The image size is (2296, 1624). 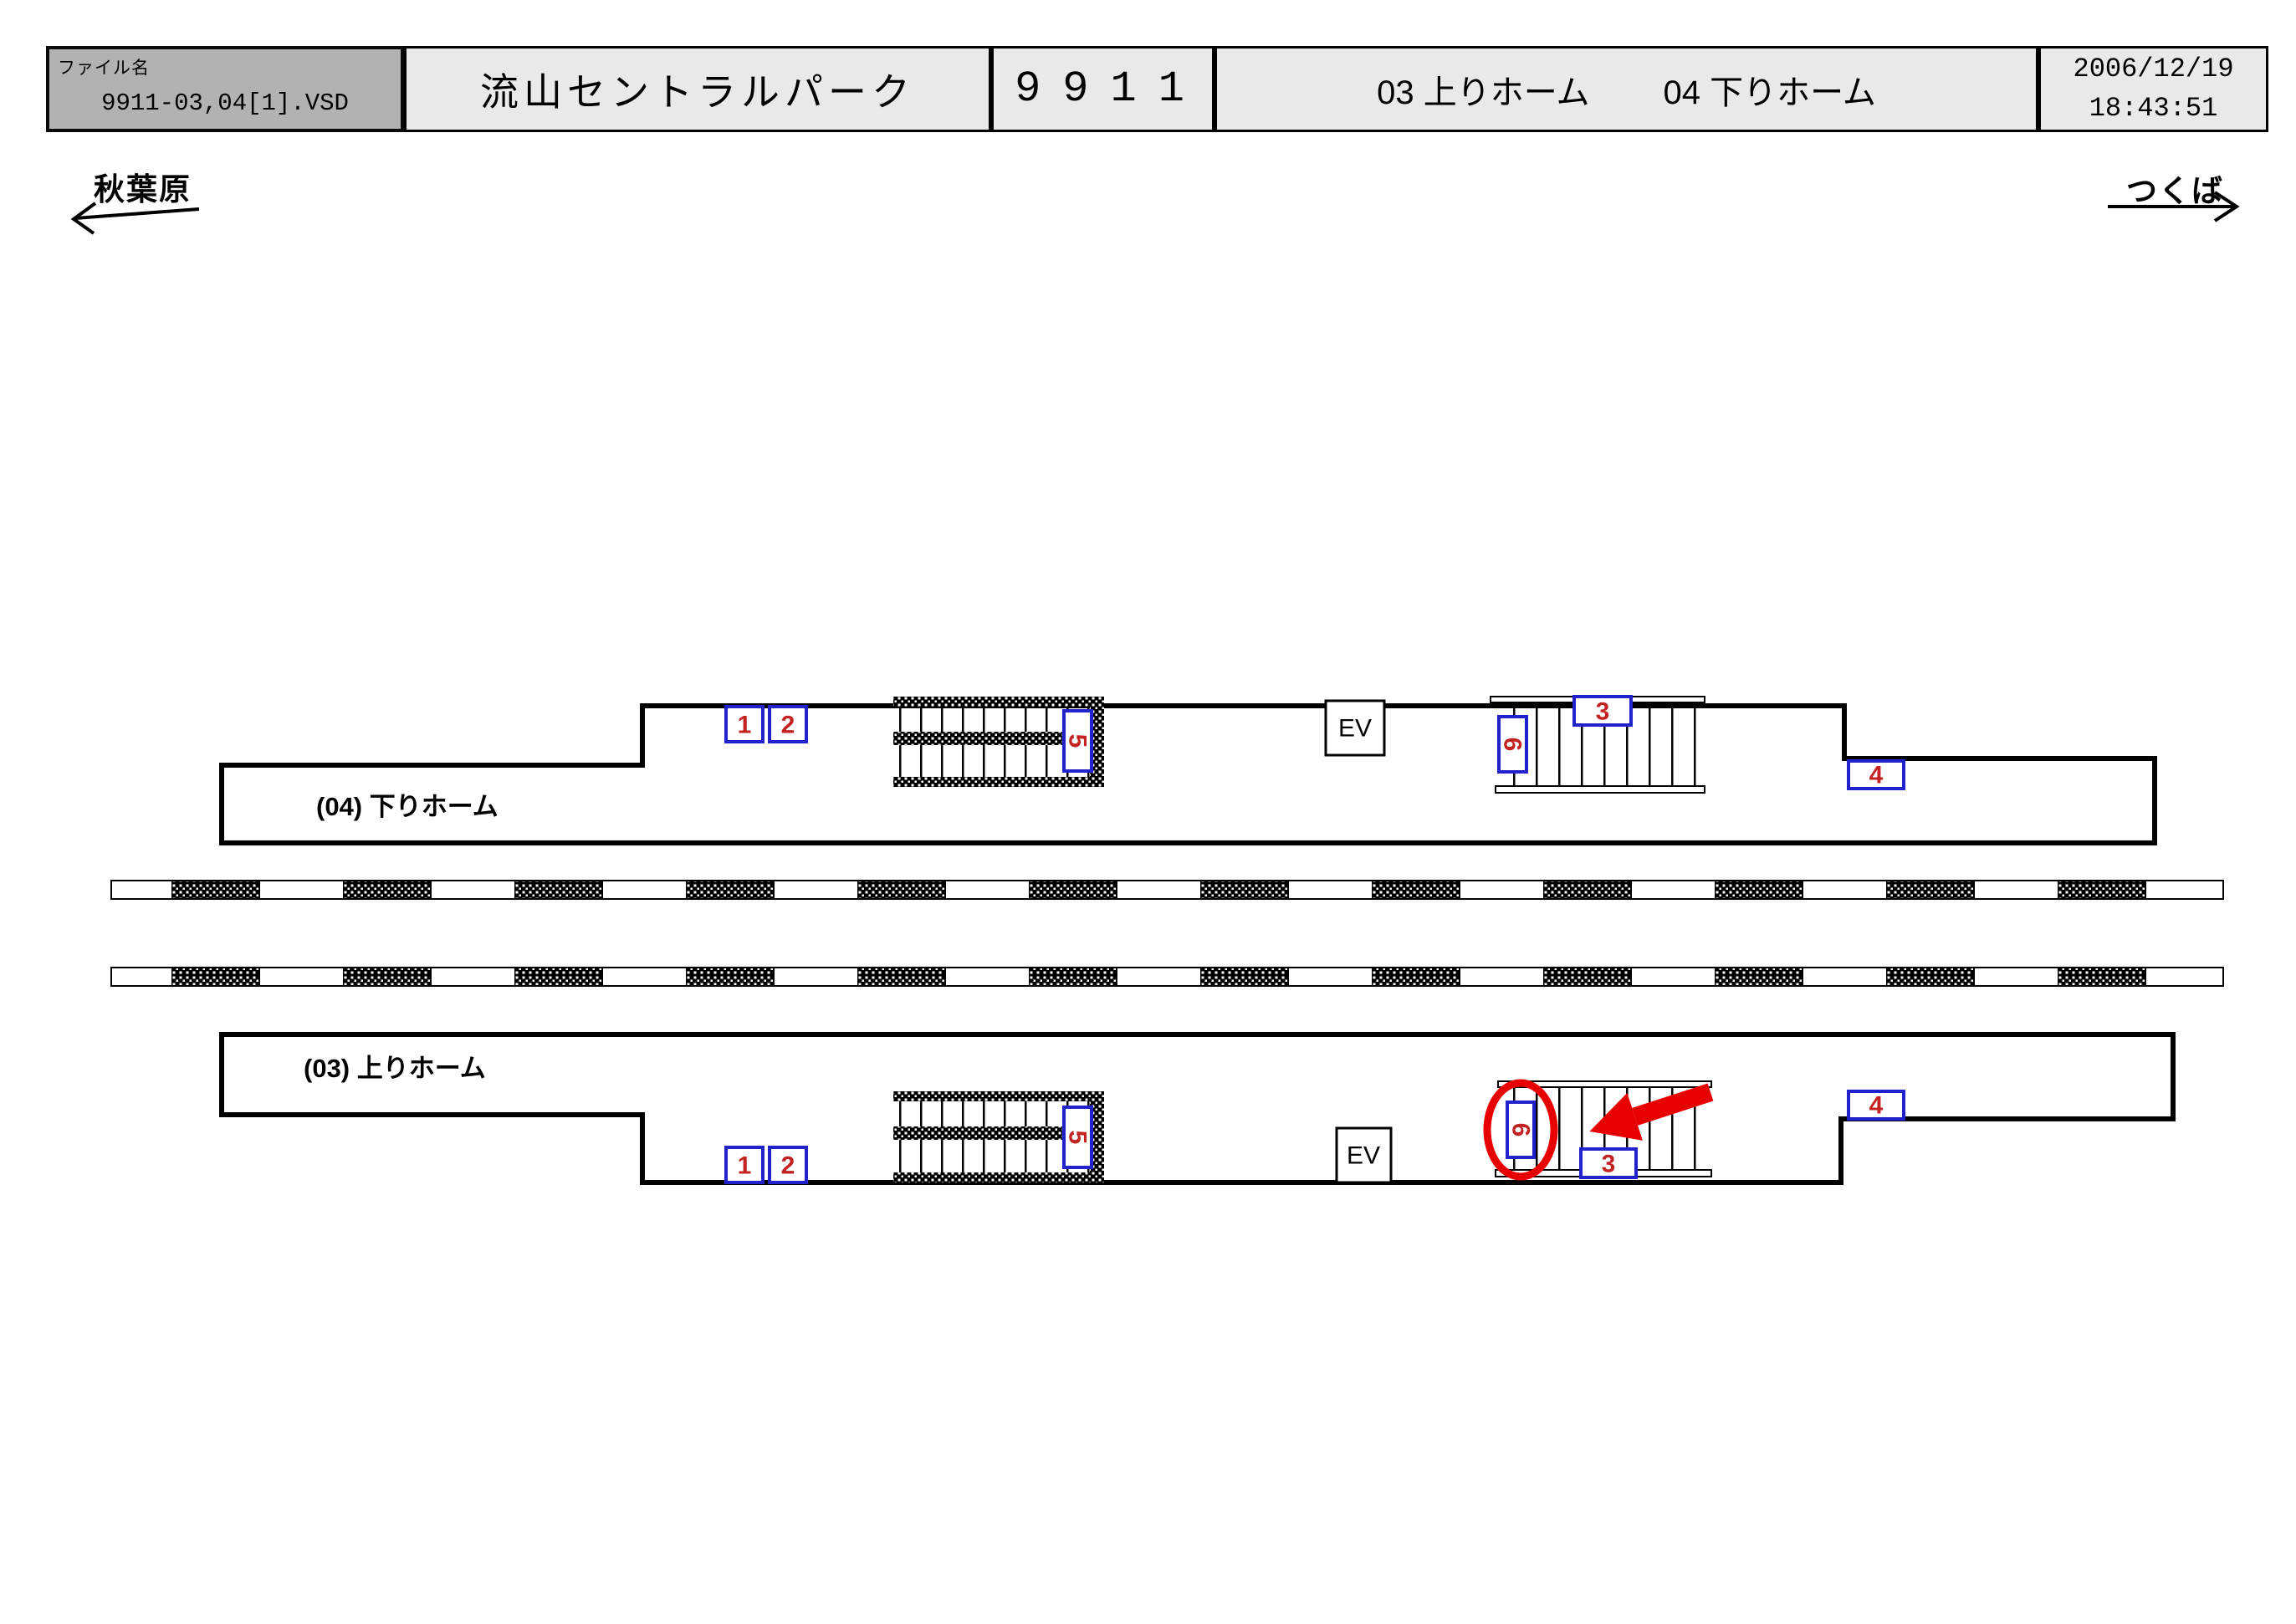 I want to click on date-text: 2006/12/19, so click(x=2154, y=69).